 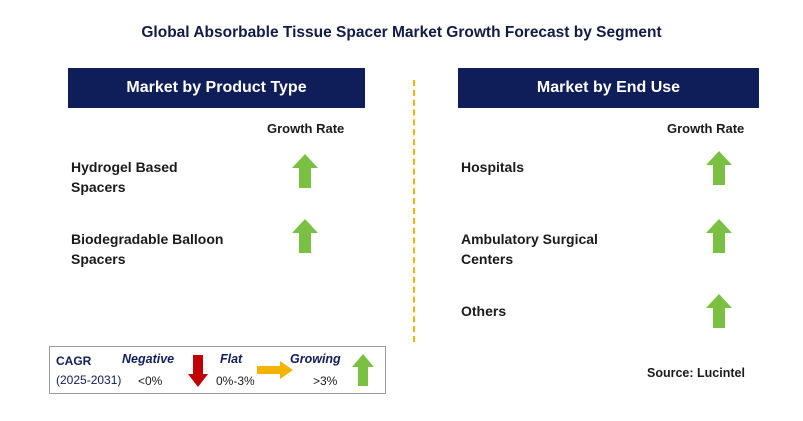 What do you see at coordinates (216, 88) in the screenshot?
I see `product-type-header: Market by Product Type` at bounding box center [216, 88].